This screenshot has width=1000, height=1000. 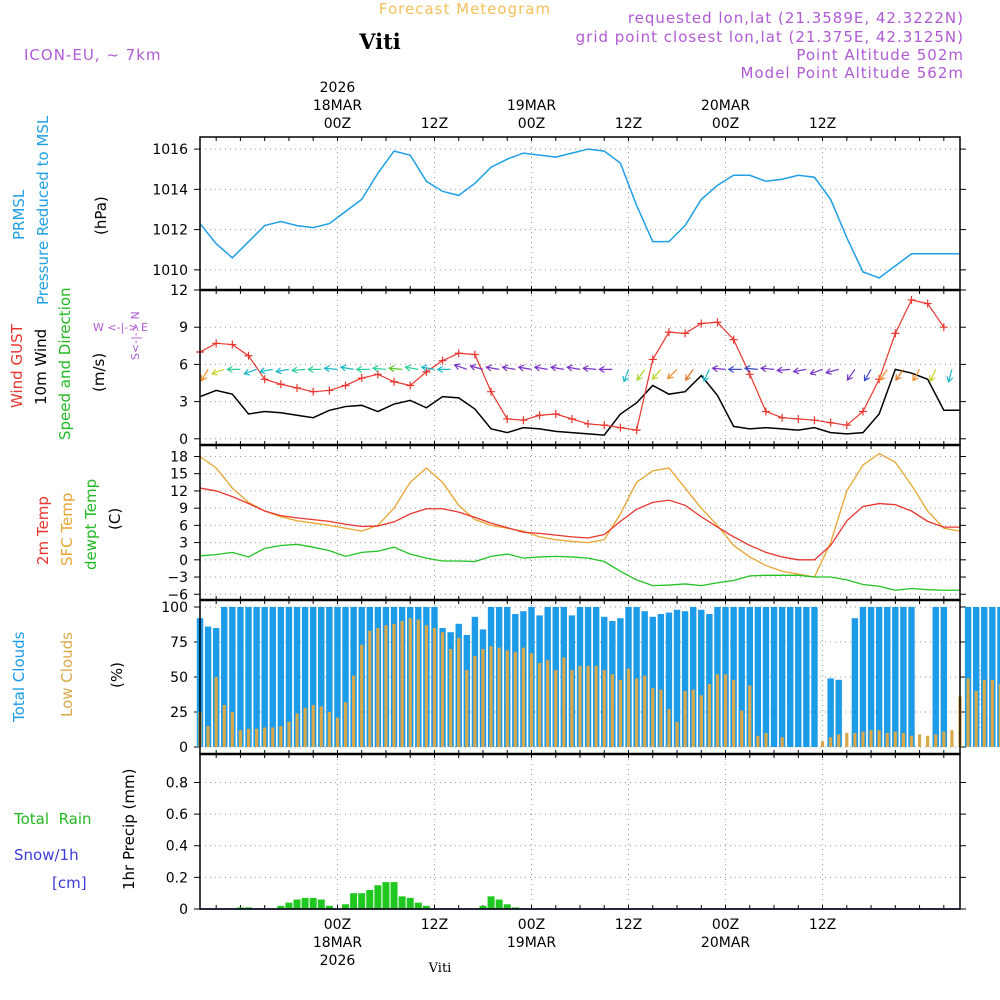 I want to click on time-label-bottom: 20MAR, so click(x=725, y=943).